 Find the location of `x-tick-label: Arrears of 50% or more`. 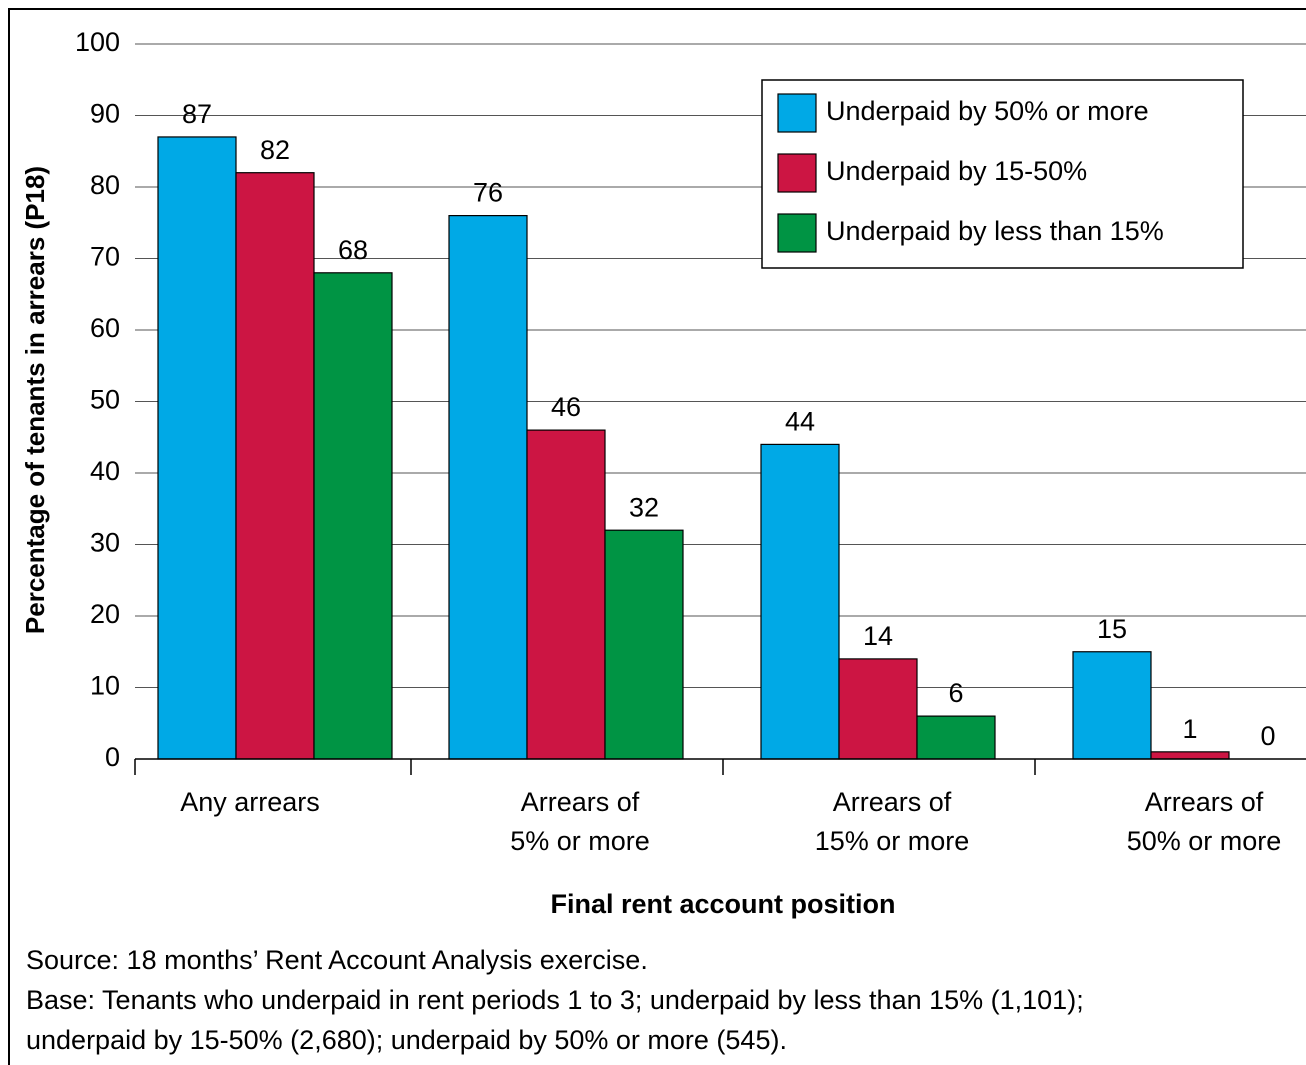

x-tick-label: Arrears of 50% or more is located at coordinates (1204, 821).